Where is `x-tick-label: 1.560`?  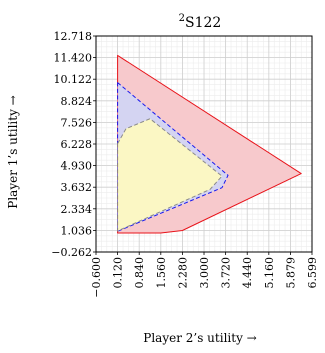 x-tick-label: 1.560 is located at coordinates (161, 273).